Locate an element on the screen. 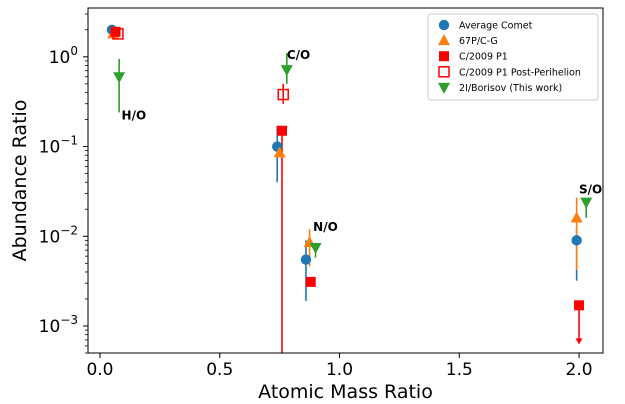 The height and width of the screenshot is (404, 625). x-tick-label: 2.0 is located at coordinates (579, 370).